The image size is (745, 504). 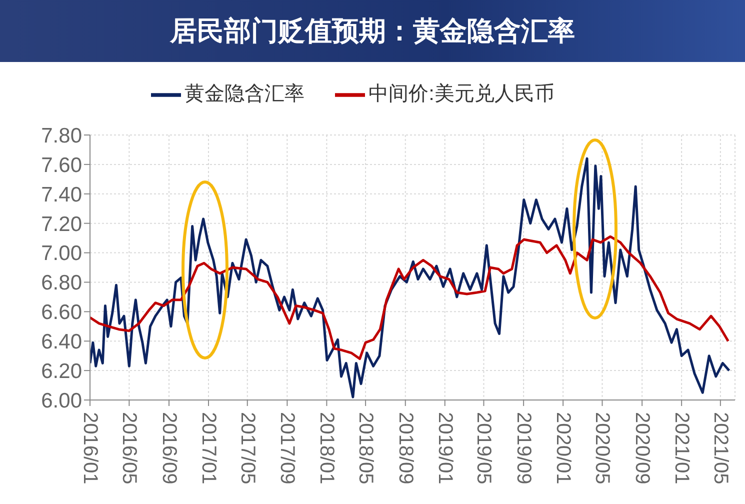 What do you see at coordinates (61, 372) in the screenshot?
I see `y-tick-label: 6.20` at bounding box center [61, 372].